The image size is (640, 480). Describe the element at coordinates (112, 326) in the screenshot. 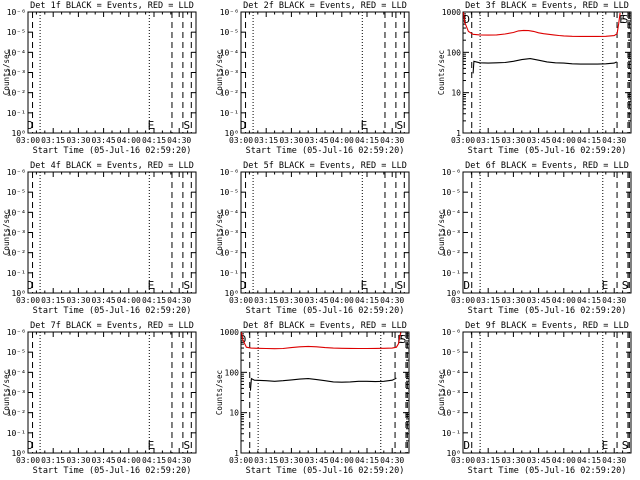

I see `chart-title: Det 7f BLACK = Events, RED = LLD` at that location.